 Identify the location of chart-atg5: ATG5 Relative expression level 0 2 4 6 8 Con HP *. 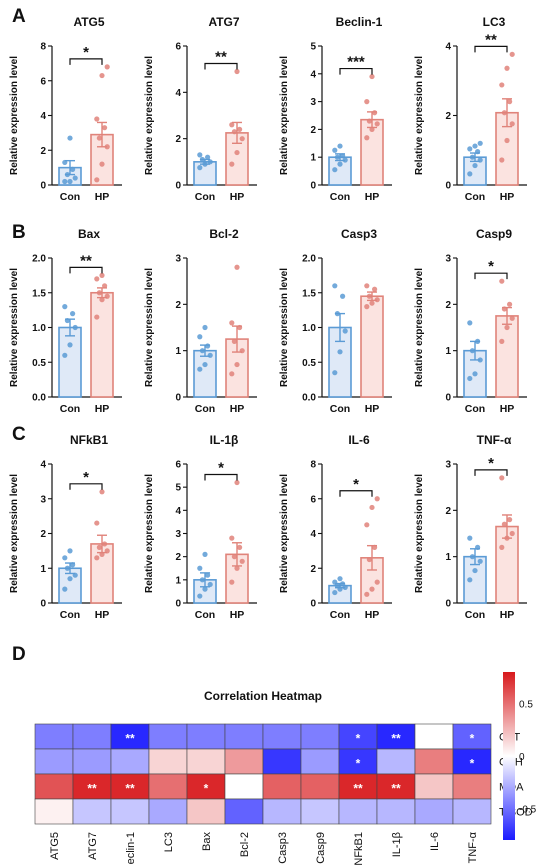
(65, 109).